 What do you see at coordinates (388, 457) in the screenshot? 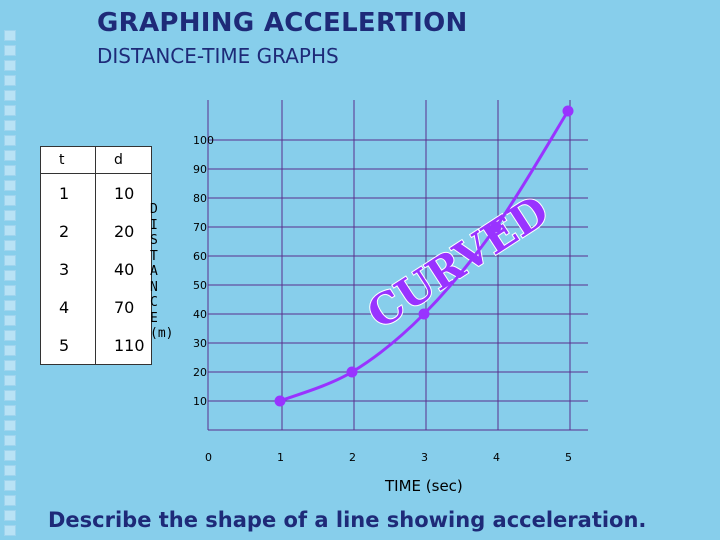
I see `x-tick-labels: 0 1 2 3 4 5` at bounding box center [388, 457].